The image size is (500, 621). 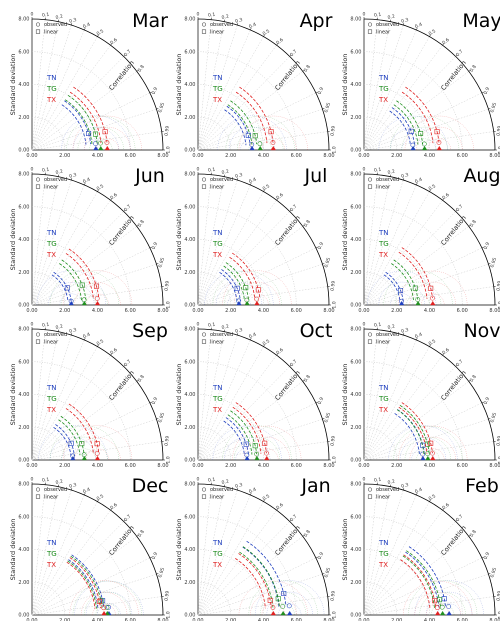 I want to click on corr-tick-label: 0.7, so click(x=293, y=363).